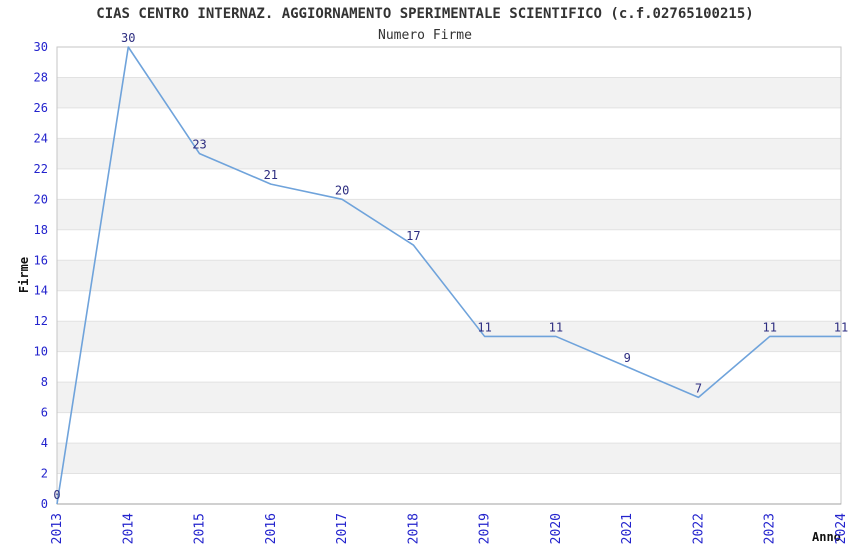  I want to click on x-tick-label: 2013, so click(57, 528).